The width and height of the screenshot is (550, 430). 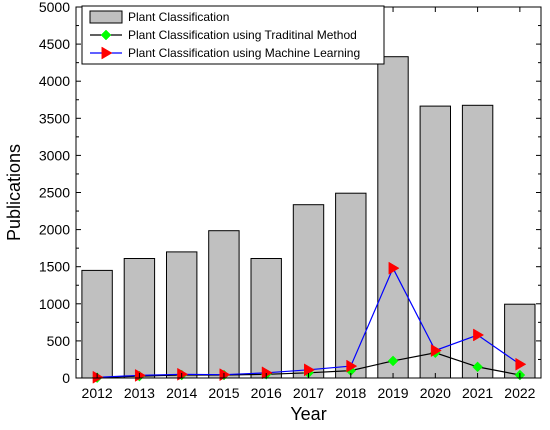 What do you see at coordinates (266, 393) in the screenshot?
I see `x-tick-label-2016: 2016` at bounding box center [266, 393].